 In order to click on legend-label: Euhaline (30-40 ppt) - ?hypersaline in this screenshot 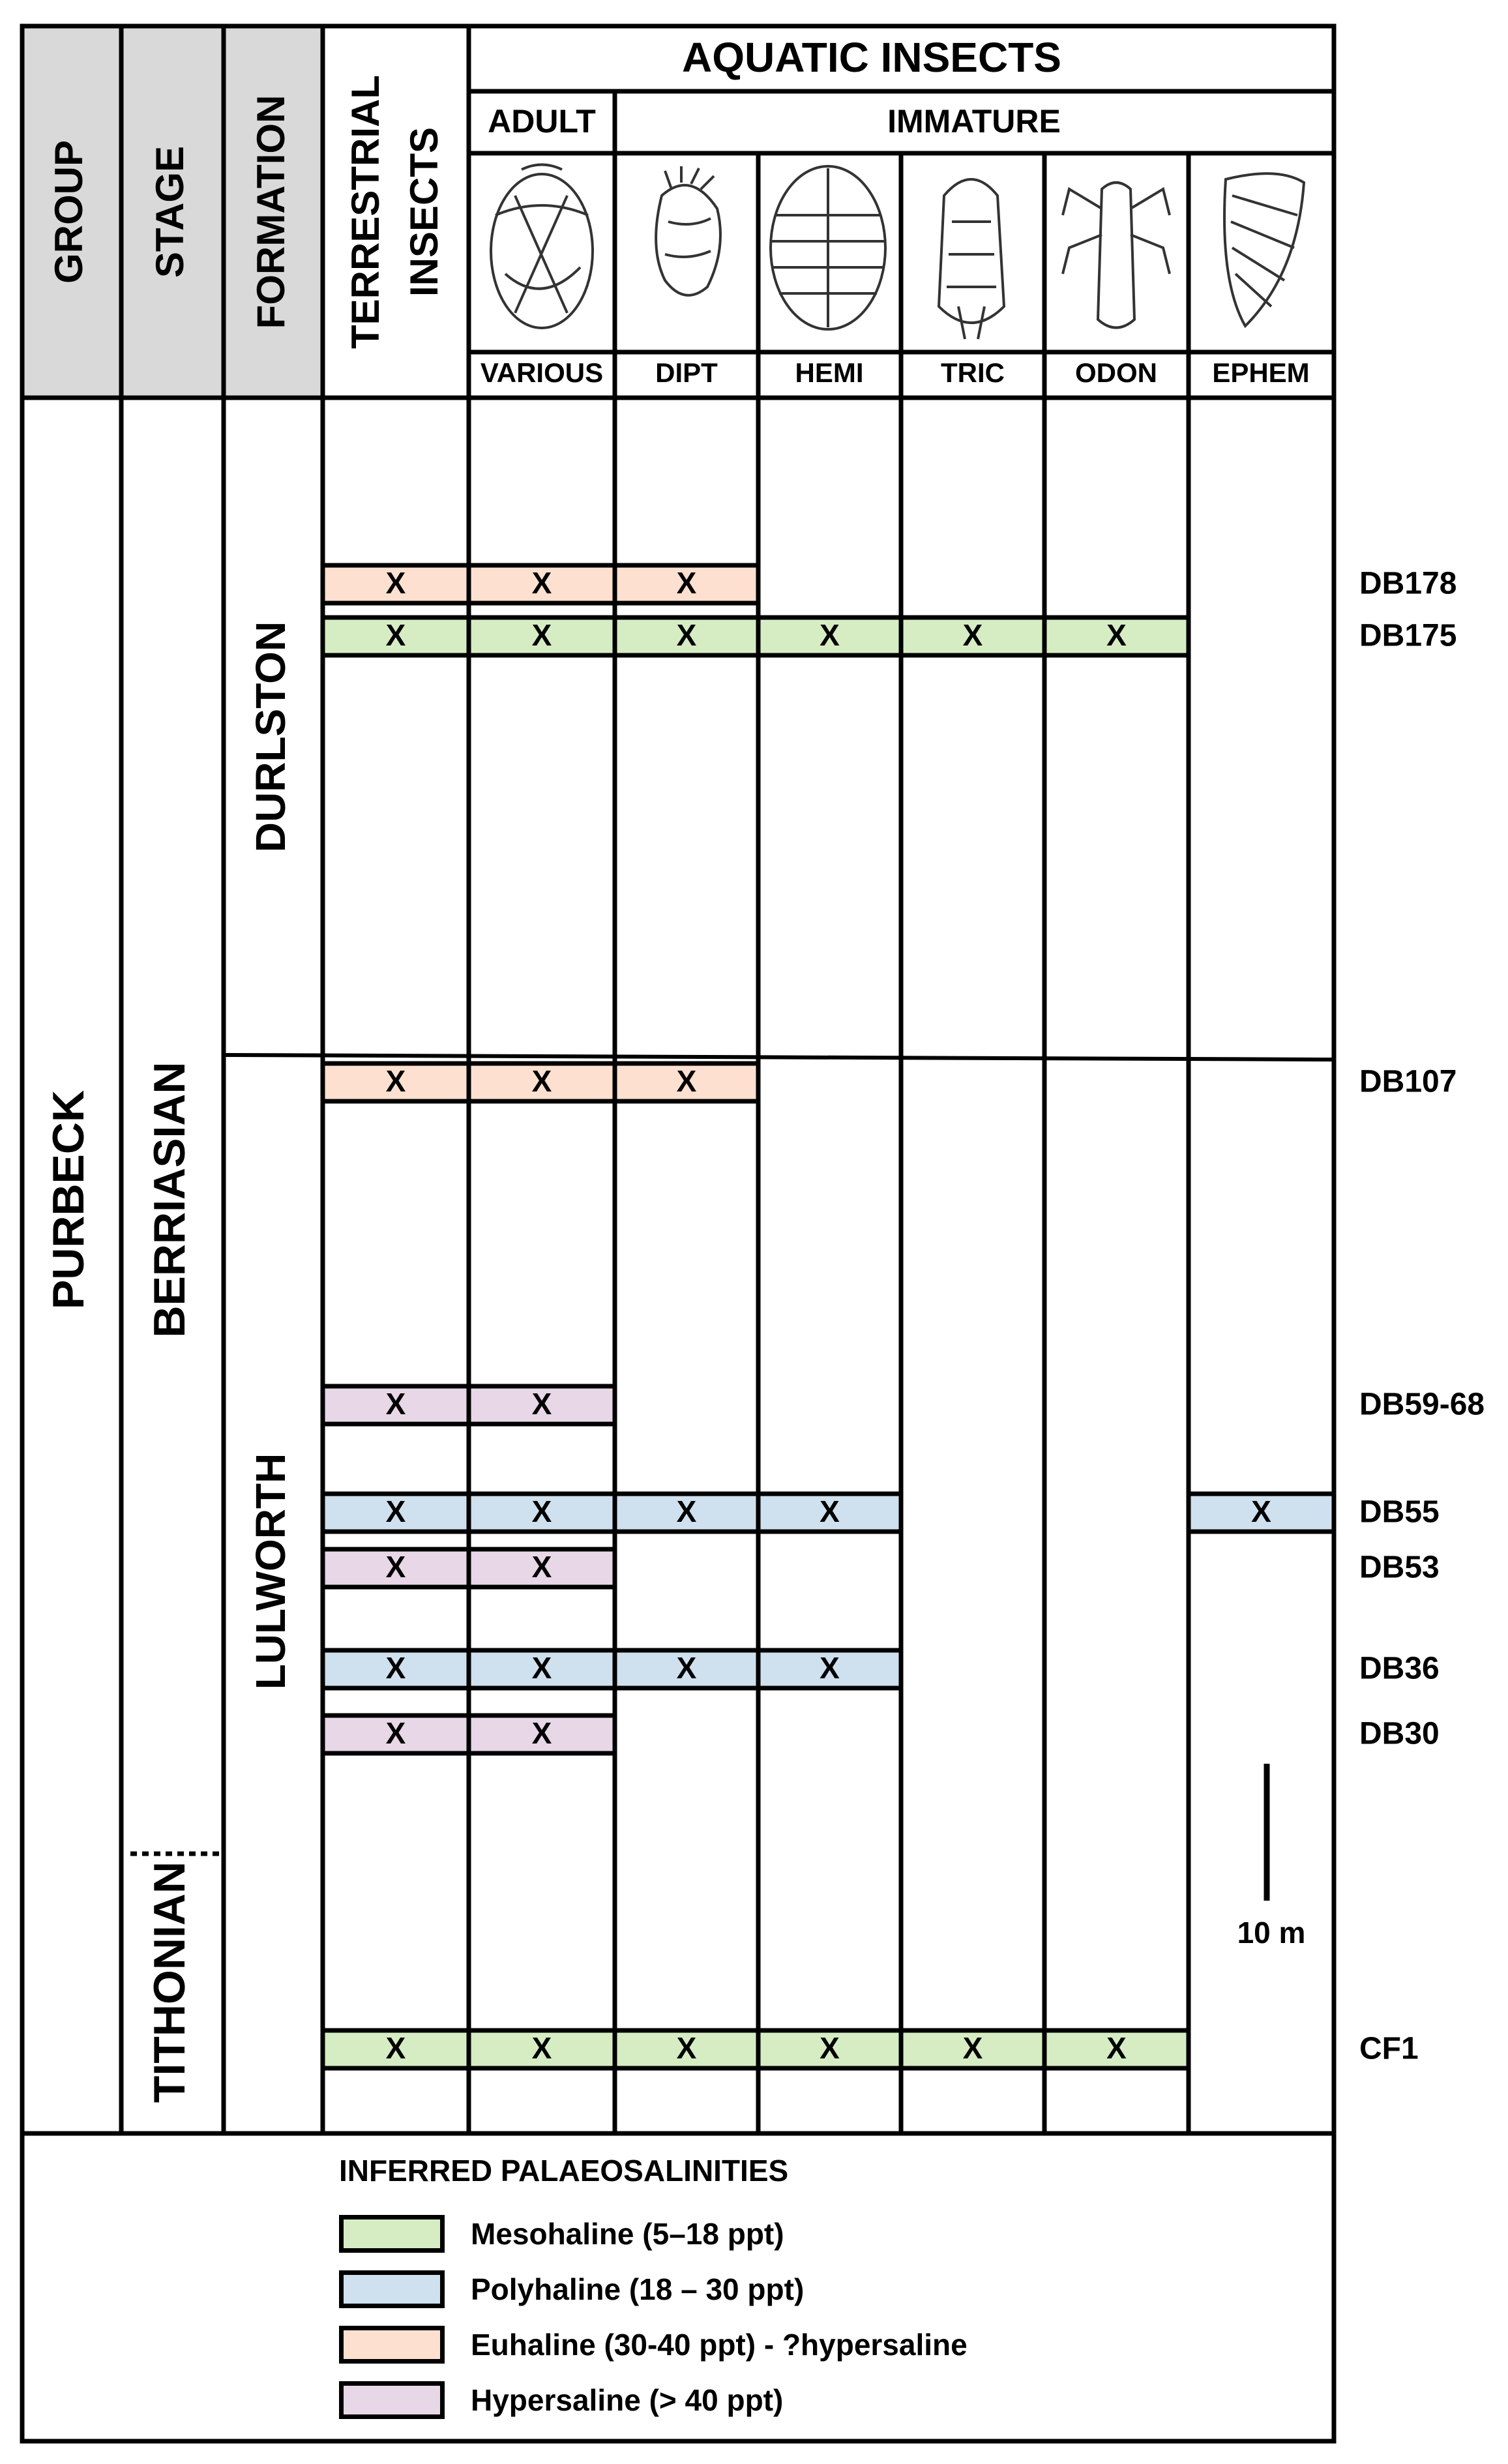, I will do `click(719, 2345)`.